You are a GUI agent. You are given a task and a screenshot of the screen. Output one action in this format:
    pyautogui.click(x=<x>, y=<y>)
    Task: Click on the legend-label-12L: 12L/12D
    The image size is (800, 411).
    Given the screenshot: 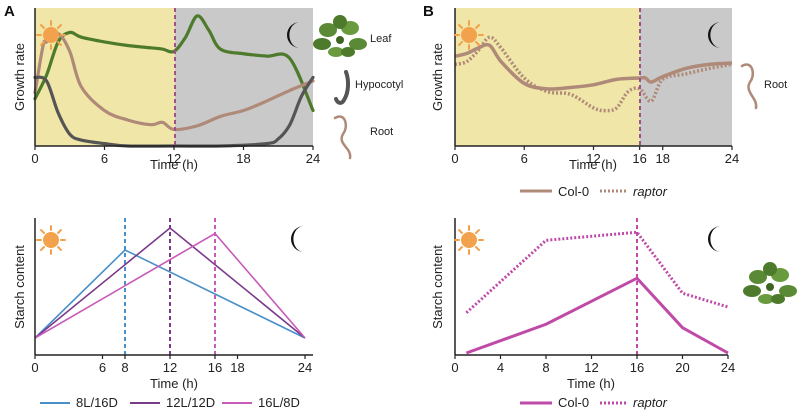 What is the action you would take?
    pyautogui.click(x=190, y=402)
    